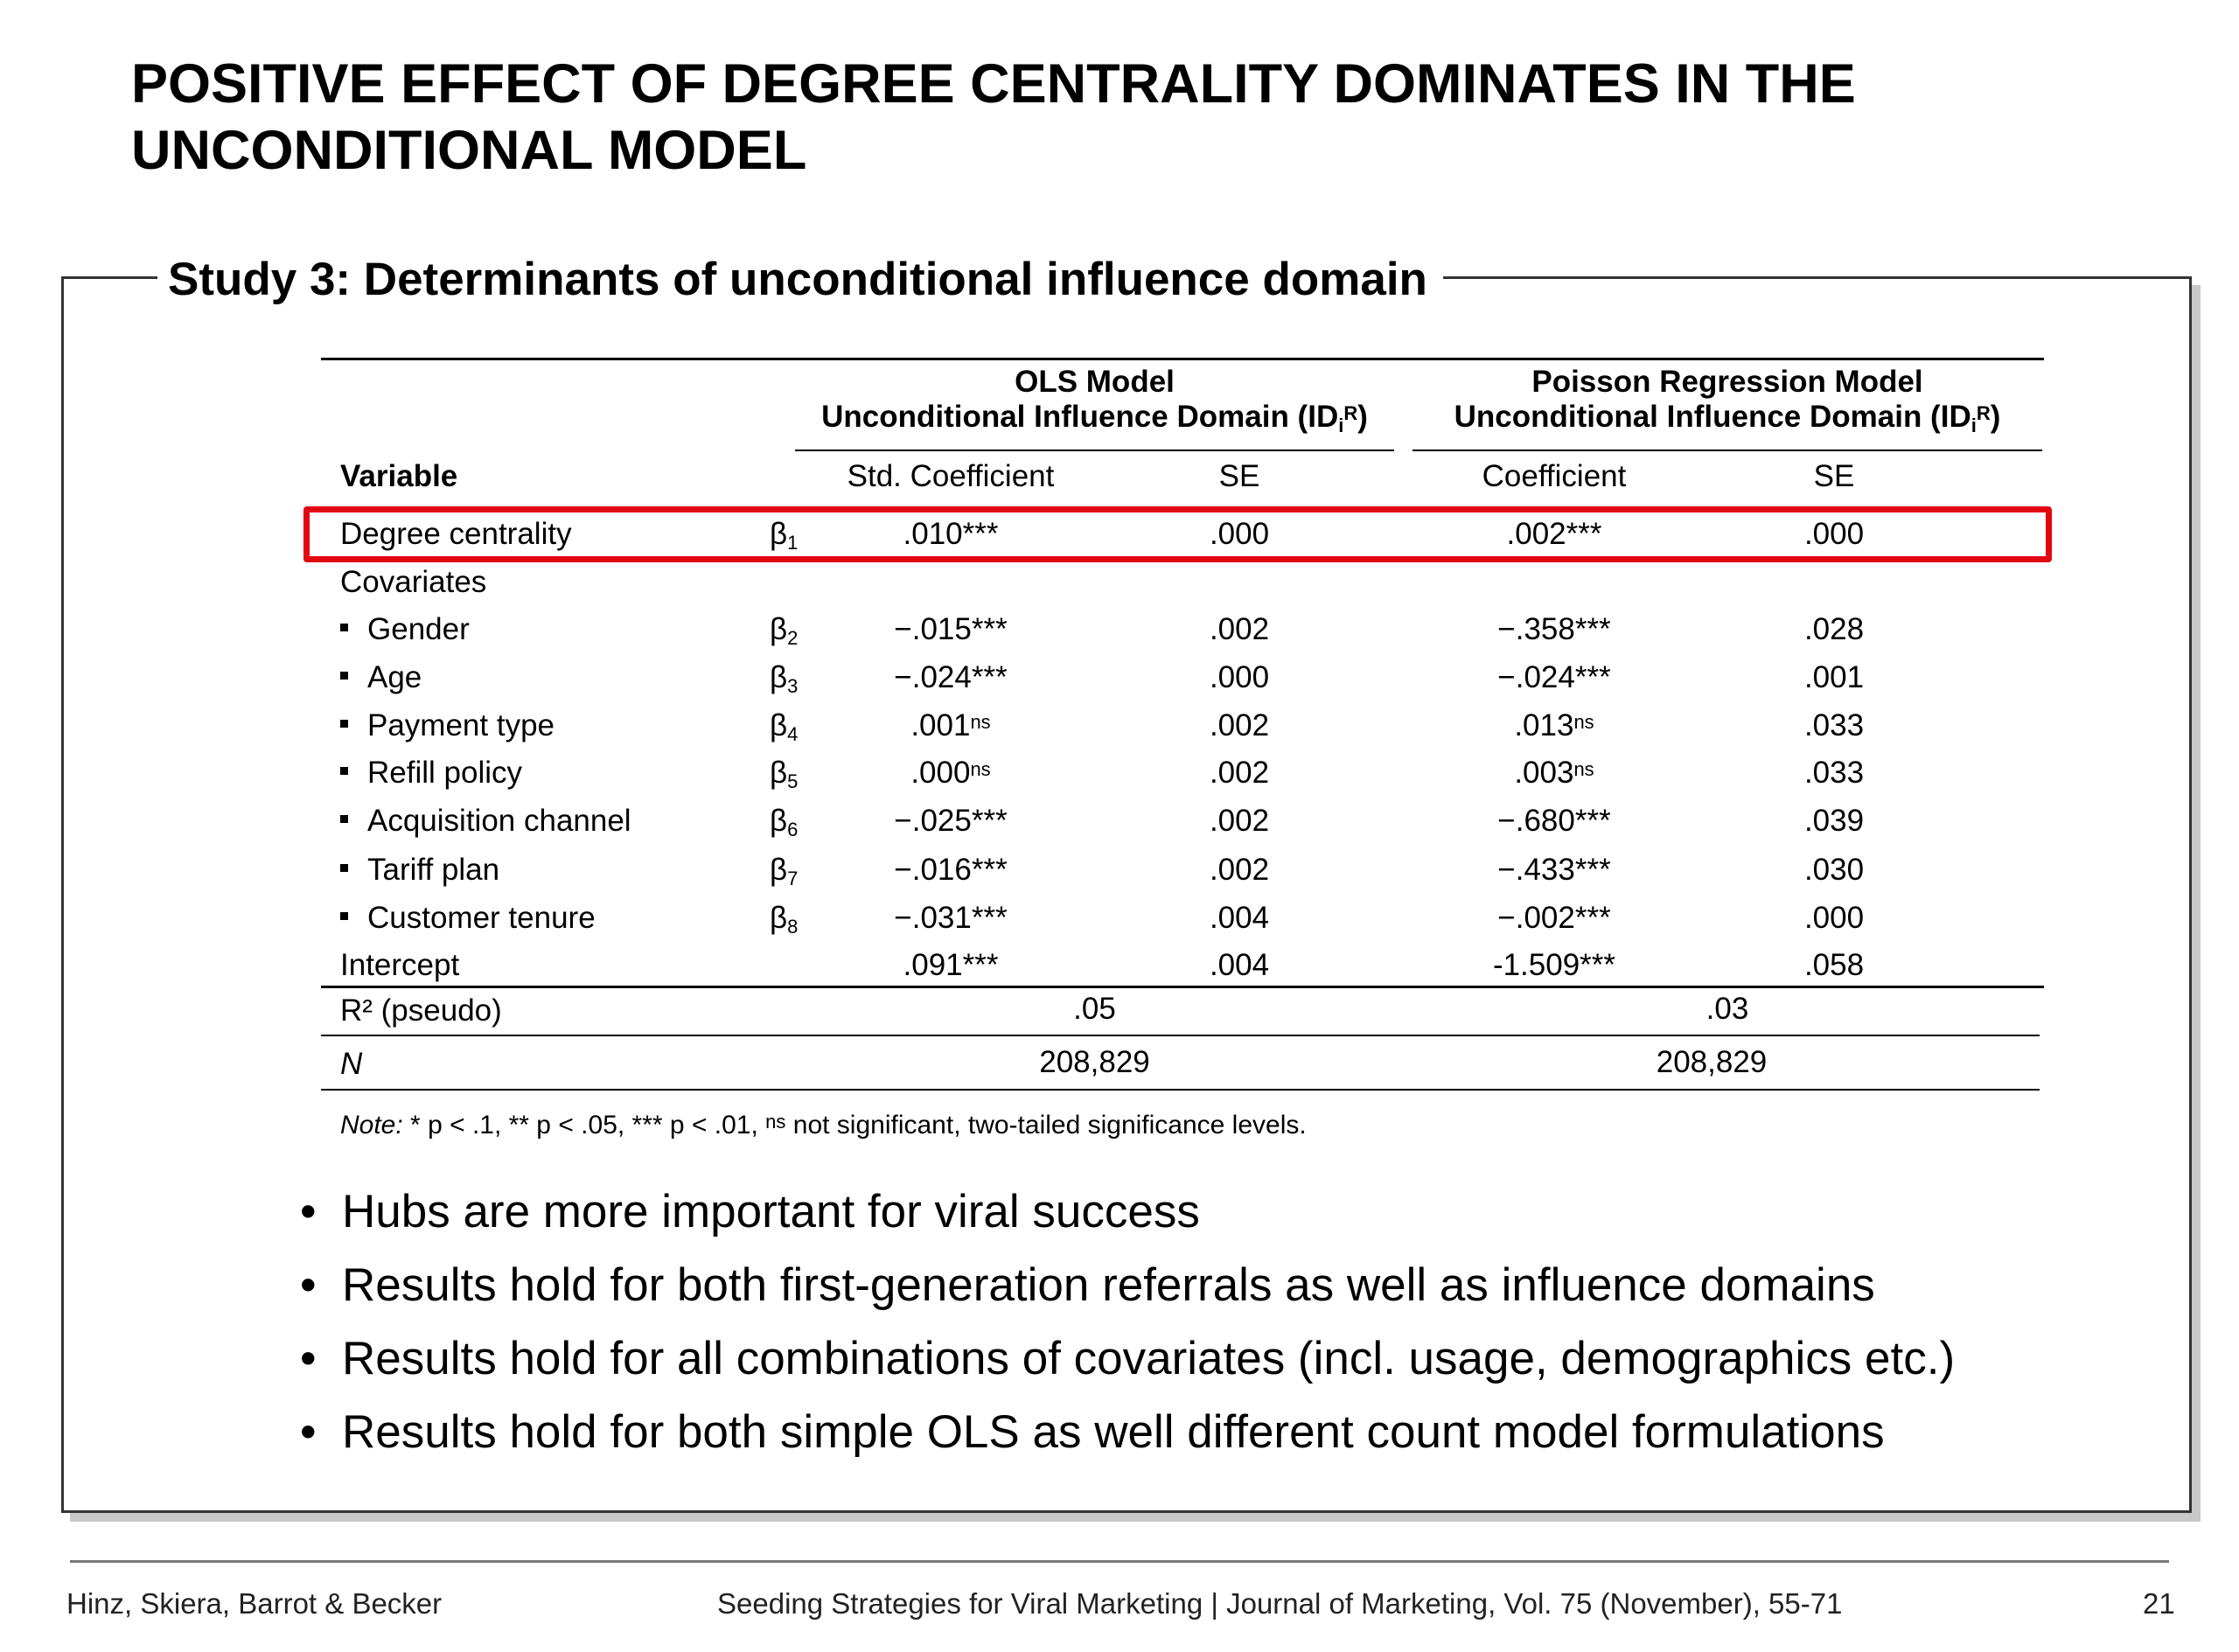  What do you see at coordinates (951, 476) in the screenshot?
I see `col-header-std-coefficient: Std. Coefficient` at bounding box center [951, 476].